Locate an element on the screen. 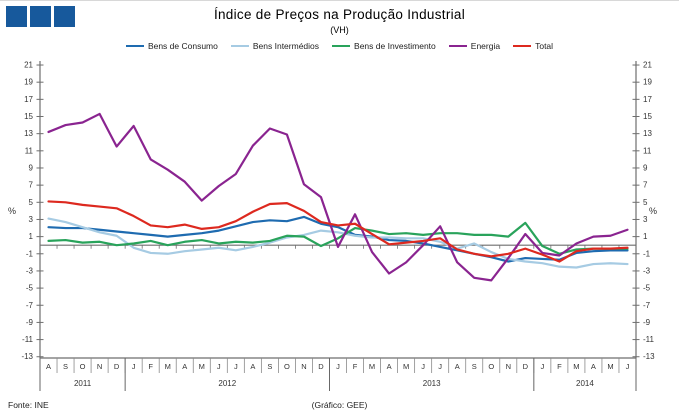  chart-subtitle: (VH) is located at coordinates (339, 30).